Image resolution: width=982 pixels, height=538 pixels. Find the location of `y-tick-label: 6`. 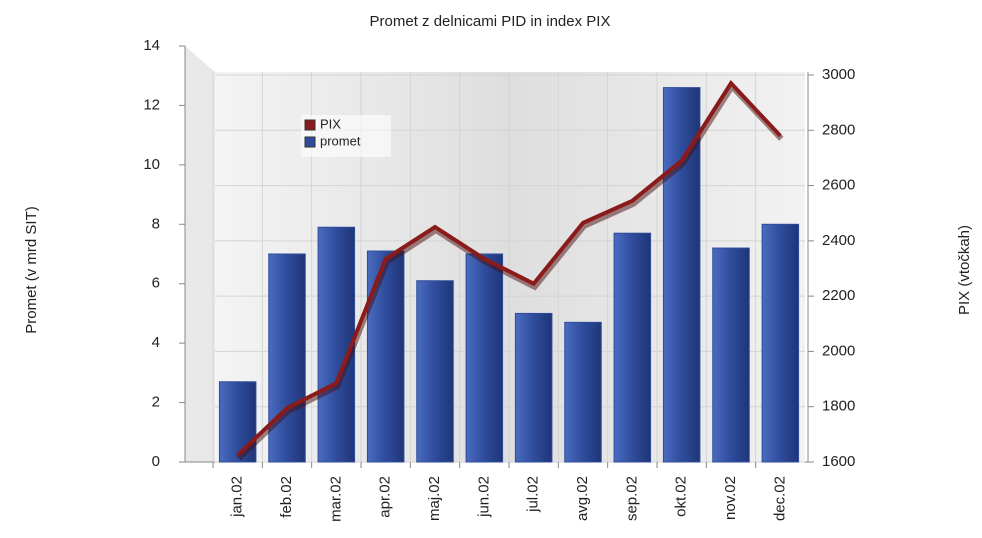

y-tick-label: 6 is located at coordinates (156, 283).